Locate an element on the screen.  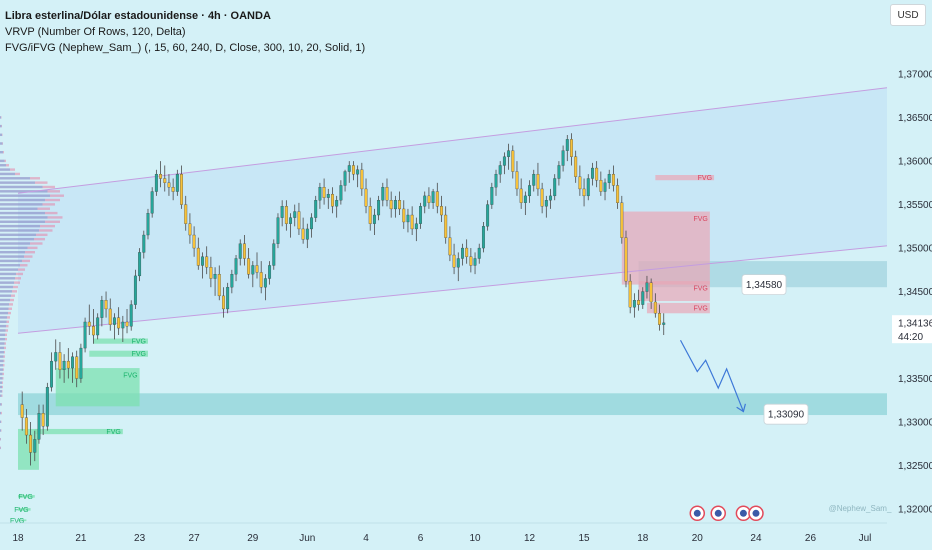
time-tick-label: 18 is located at coordinates (643, 538).